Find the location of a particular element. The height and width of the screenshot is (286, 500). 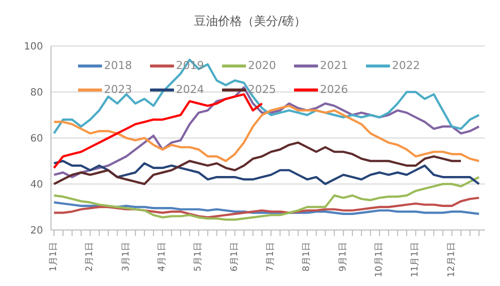

y-tick-label: 80 is located at coordinates (36, 93).